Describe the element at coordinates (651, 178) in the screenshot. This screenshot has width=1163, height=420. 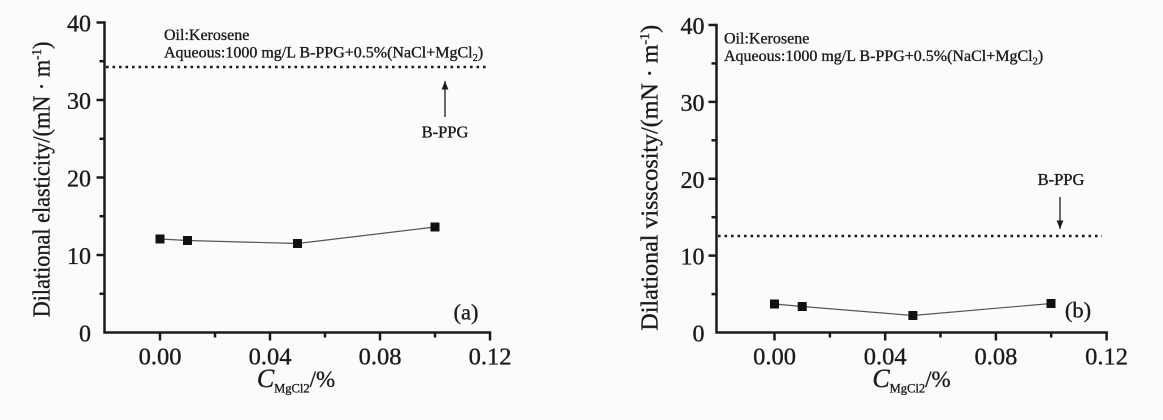
I see `svg-text:Dilational visscosity/(mN · m-: Dilational visscosity/(mN · m-1)` at that location.